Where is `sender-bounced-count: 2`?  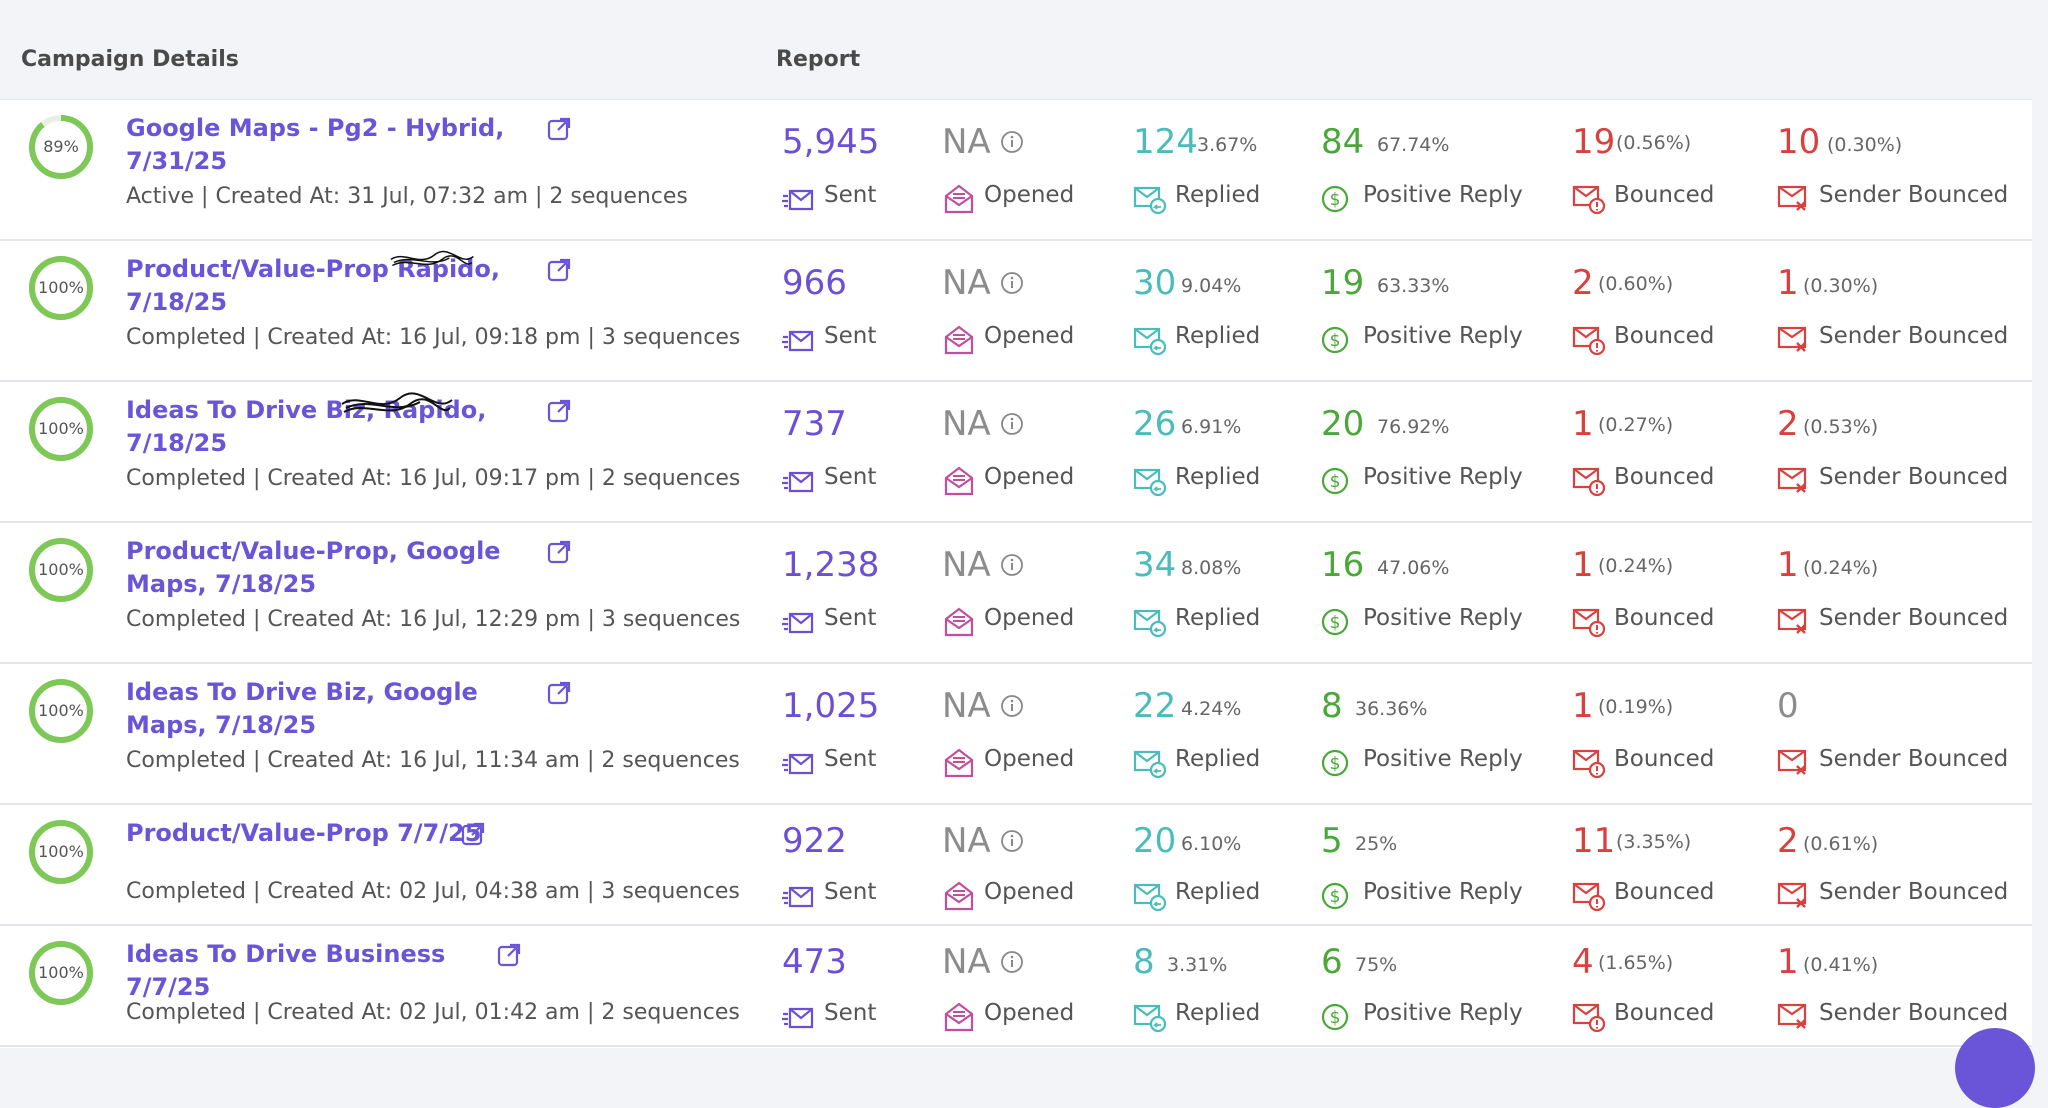
sender-bounced-count: 2 is located at coordinates (1788, 424).